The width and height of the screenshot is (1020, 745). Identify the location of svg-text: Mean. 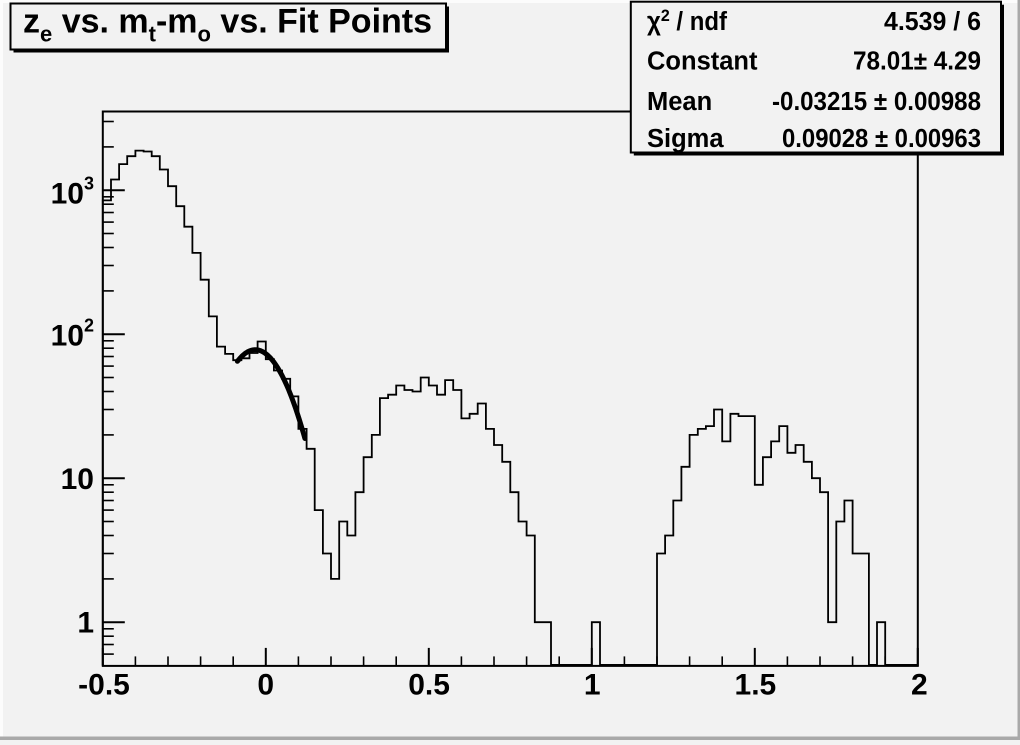
(679, 102).